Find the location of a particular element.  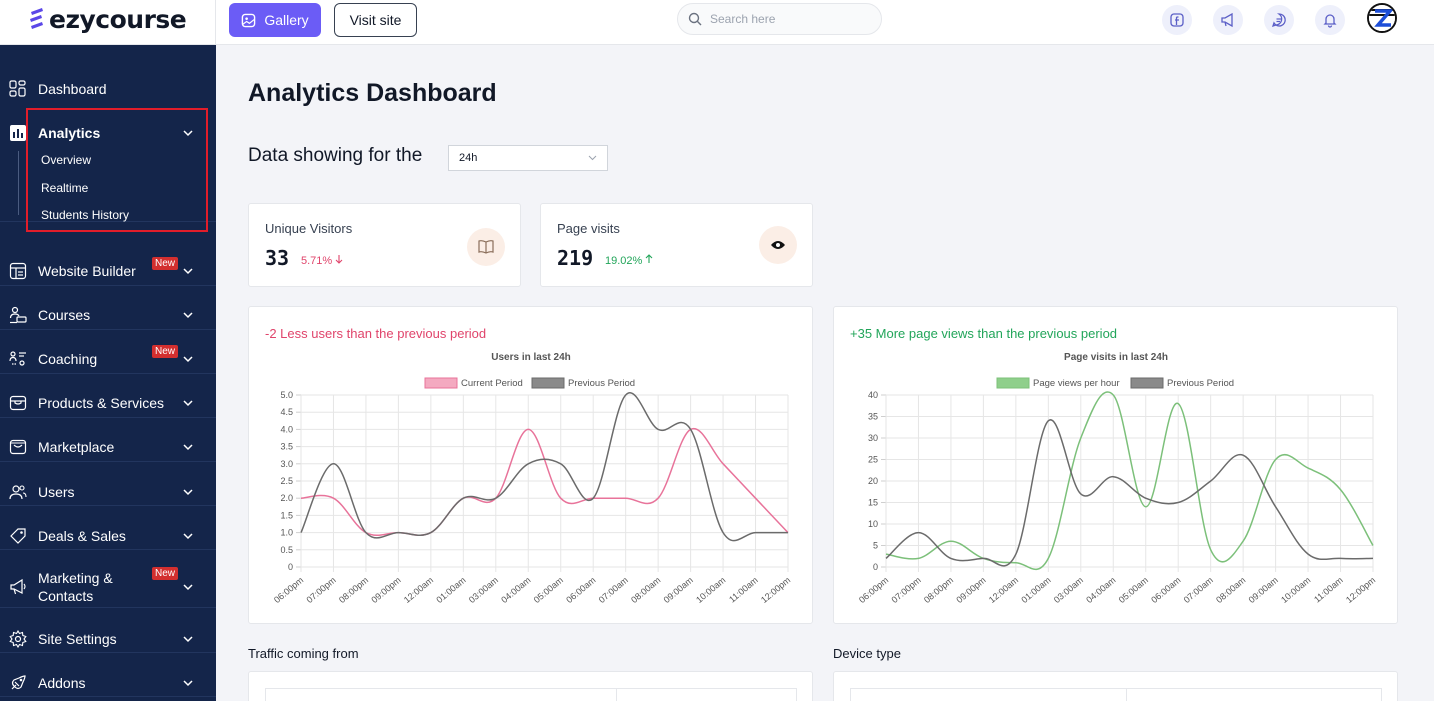

y-tick-label: 15 is located at coordinates (873, 503).